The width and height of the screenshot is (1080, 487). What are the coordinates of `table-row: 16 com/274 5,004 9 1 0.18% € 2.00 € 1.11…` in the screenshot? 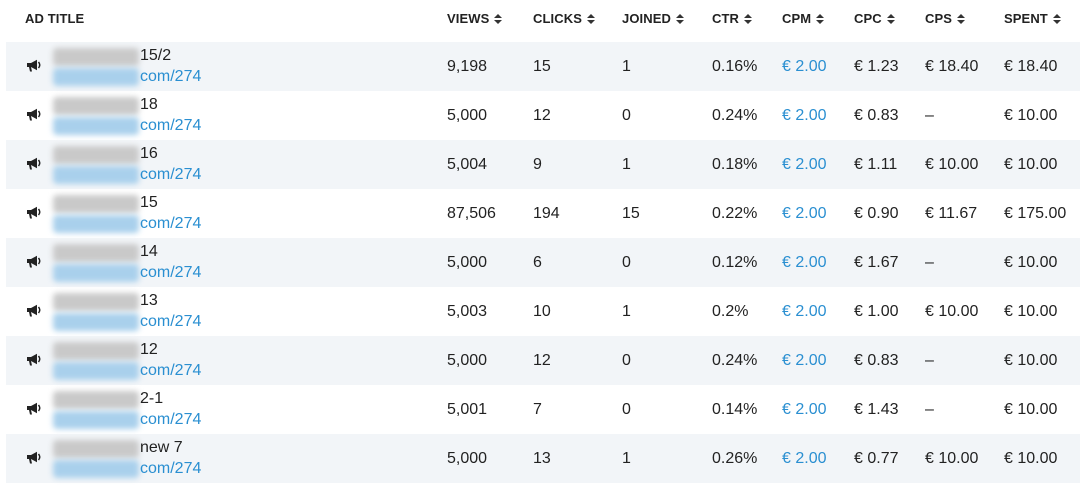 It's located at (543, 164).